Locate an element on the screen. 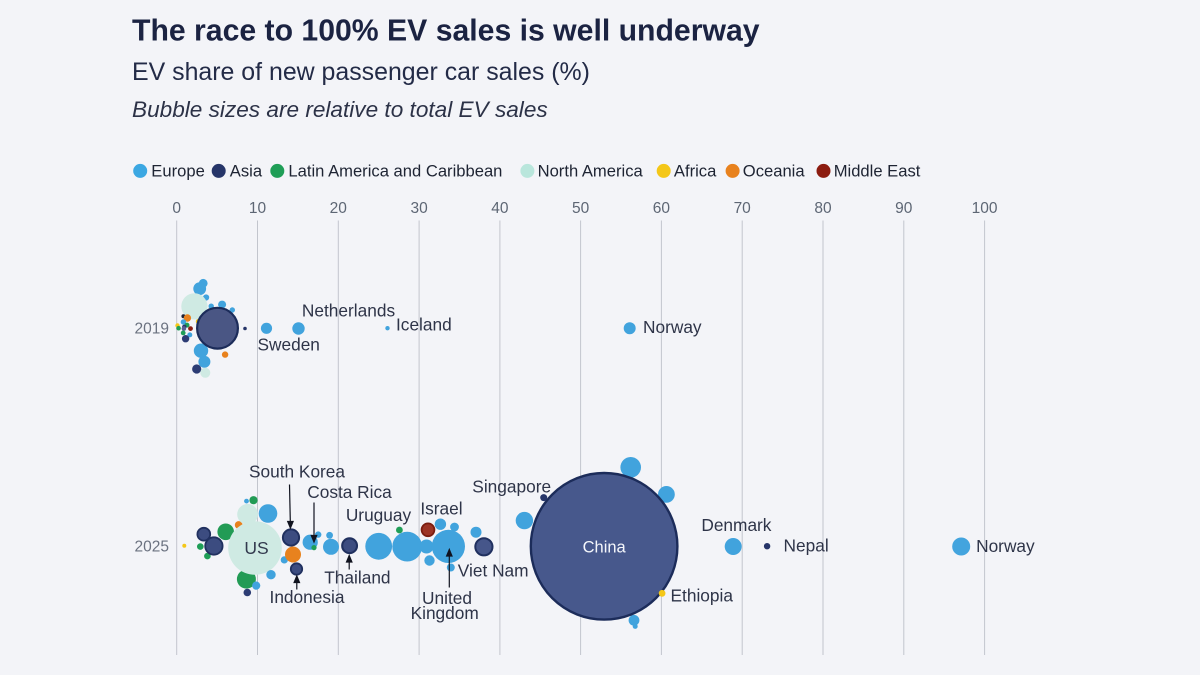 Image resolution: width=1200 pixels, height=675 pixels. svg-text: Sweden is located at coordinates (288, 345).